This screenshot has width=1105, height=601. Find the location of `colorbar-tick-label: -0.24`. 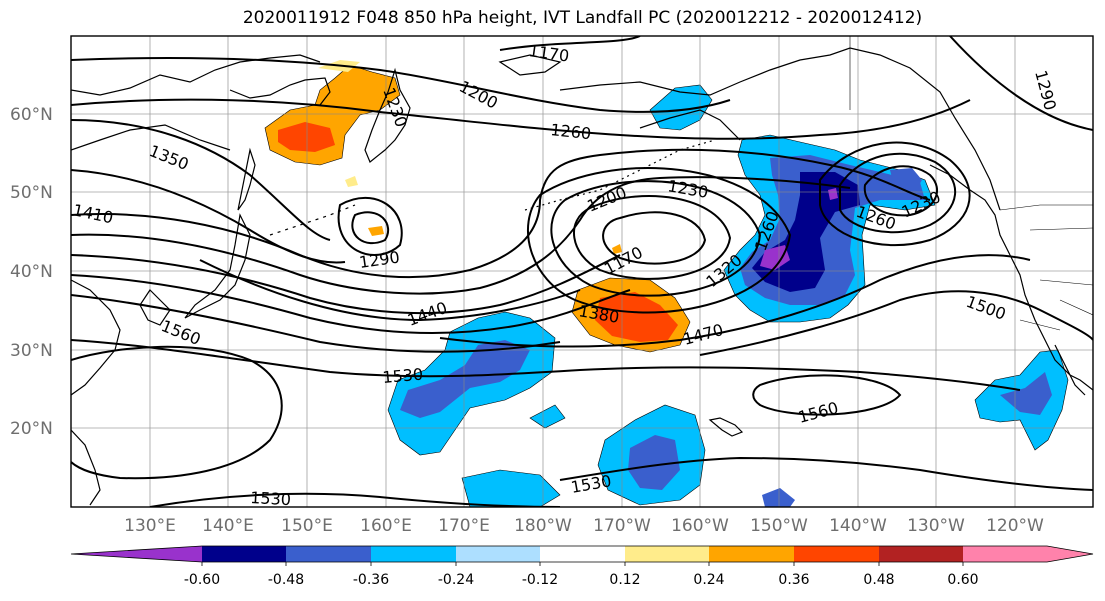

colorbar-tick-label: -0.24 is located at coordinates (456, 580).